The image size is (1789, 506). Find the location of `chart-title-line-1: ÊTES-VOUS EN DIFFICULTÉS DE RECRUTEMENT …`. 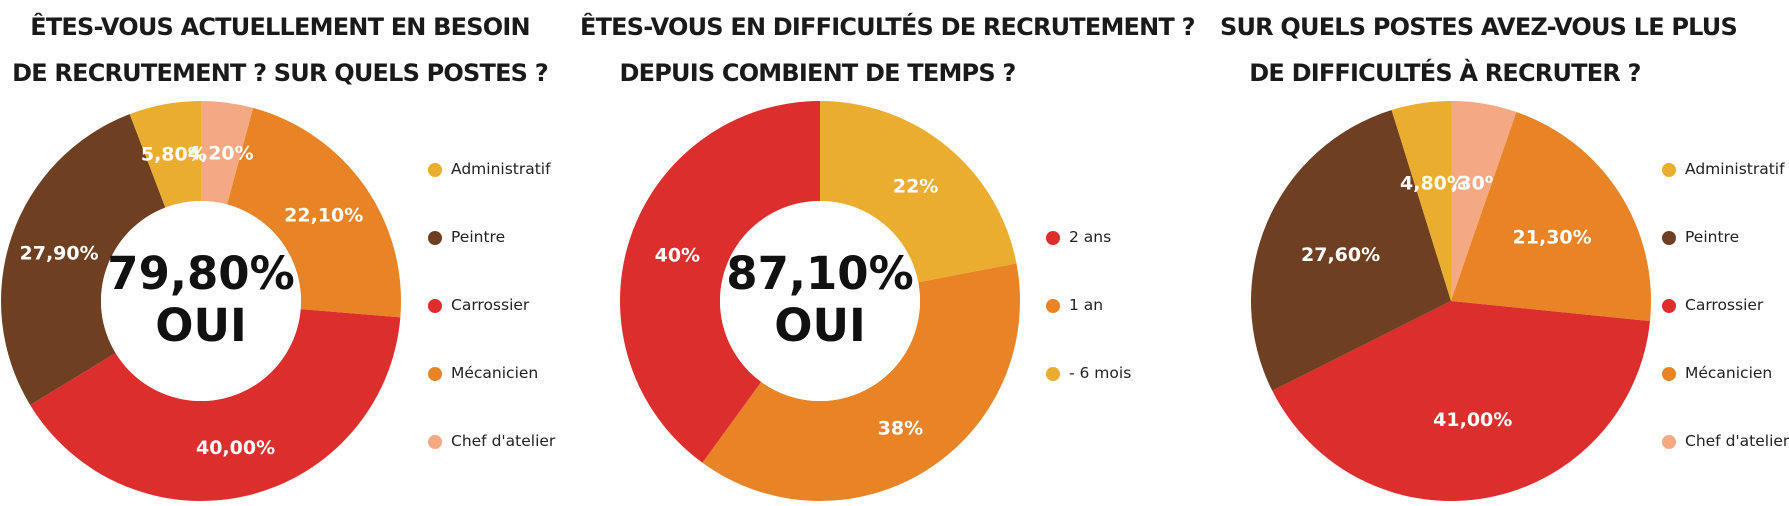

chart-title-line-1: ÊTES-VOUS EN DIFFICULTÉS DE RECRUTEMENT … is located at coordinates (887, 27).